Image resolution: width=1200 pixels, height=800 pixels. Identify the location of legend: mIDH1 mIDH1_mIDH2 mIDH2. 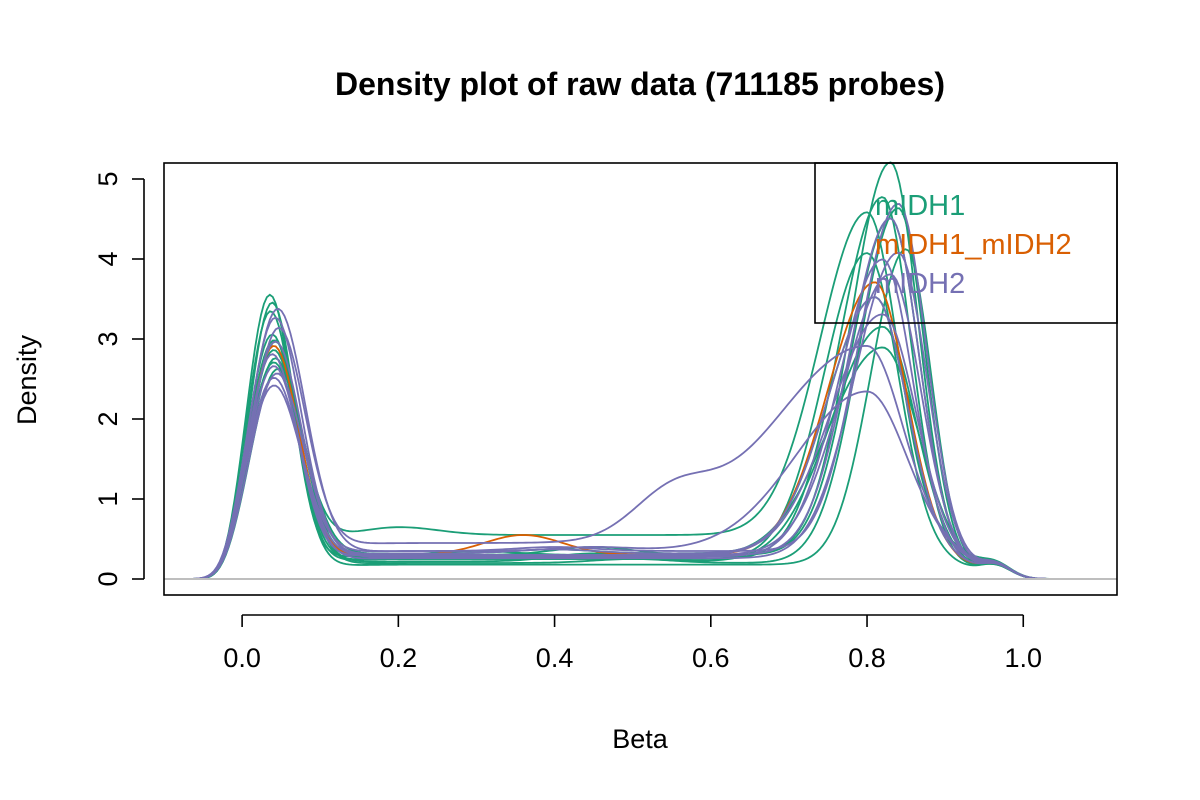
(966, 243).